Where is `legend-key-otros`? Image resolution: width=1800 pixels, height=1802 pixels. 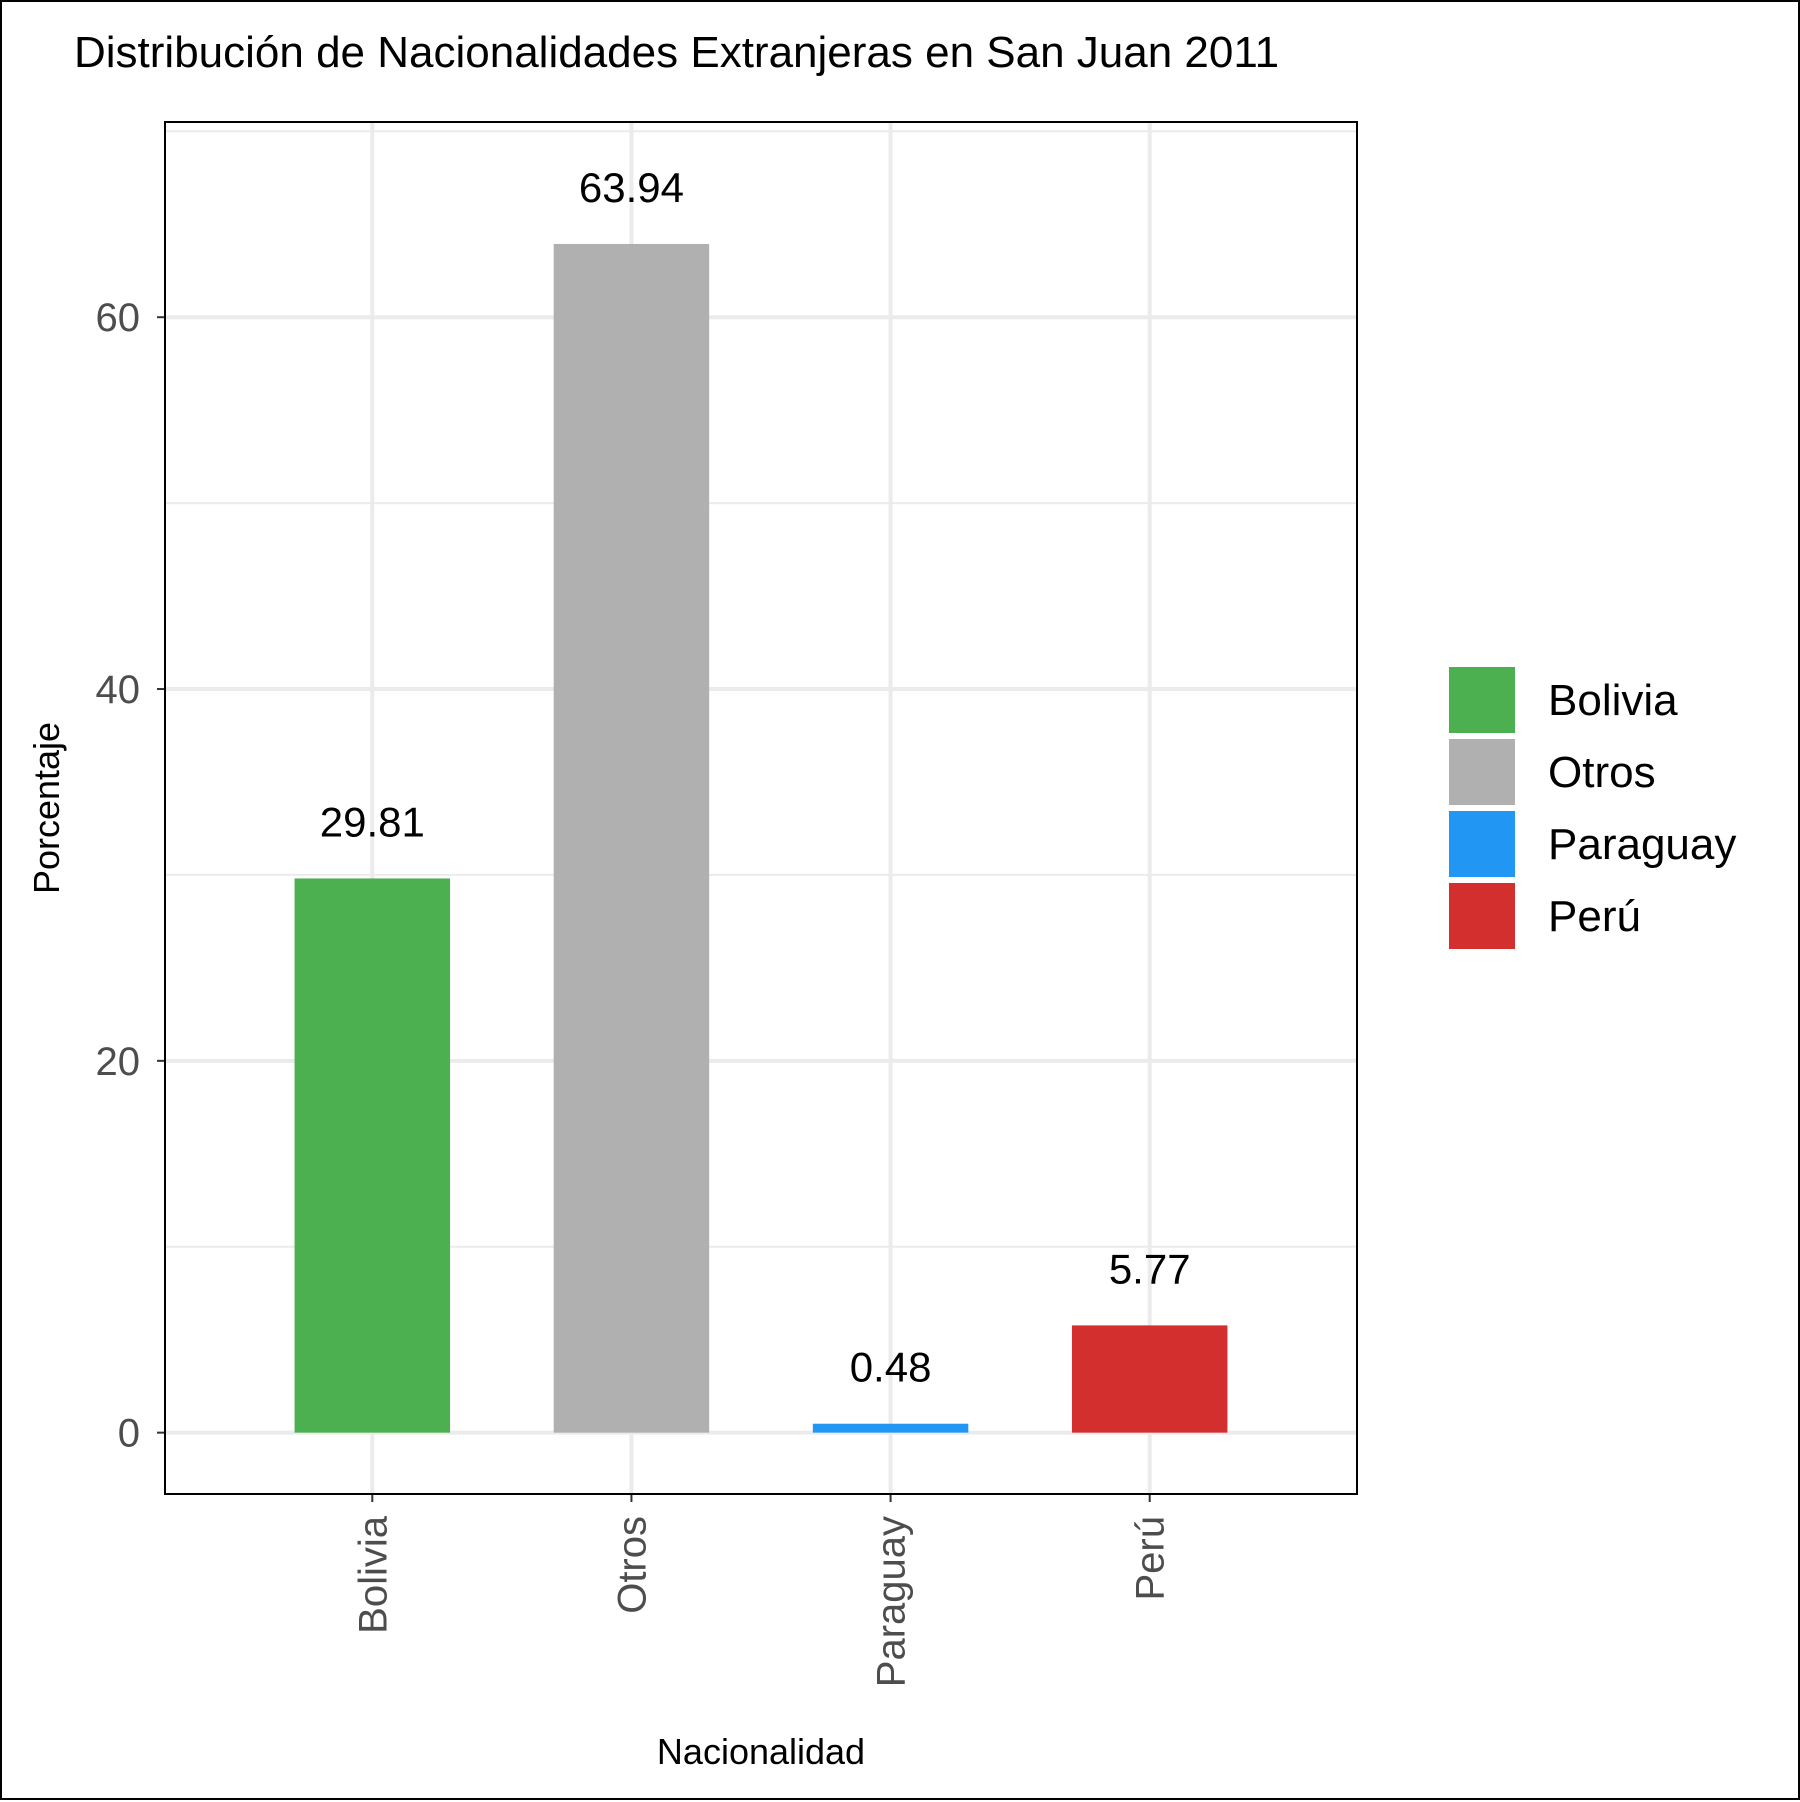 legend-key-otros is located at coordinates (1482, 772).